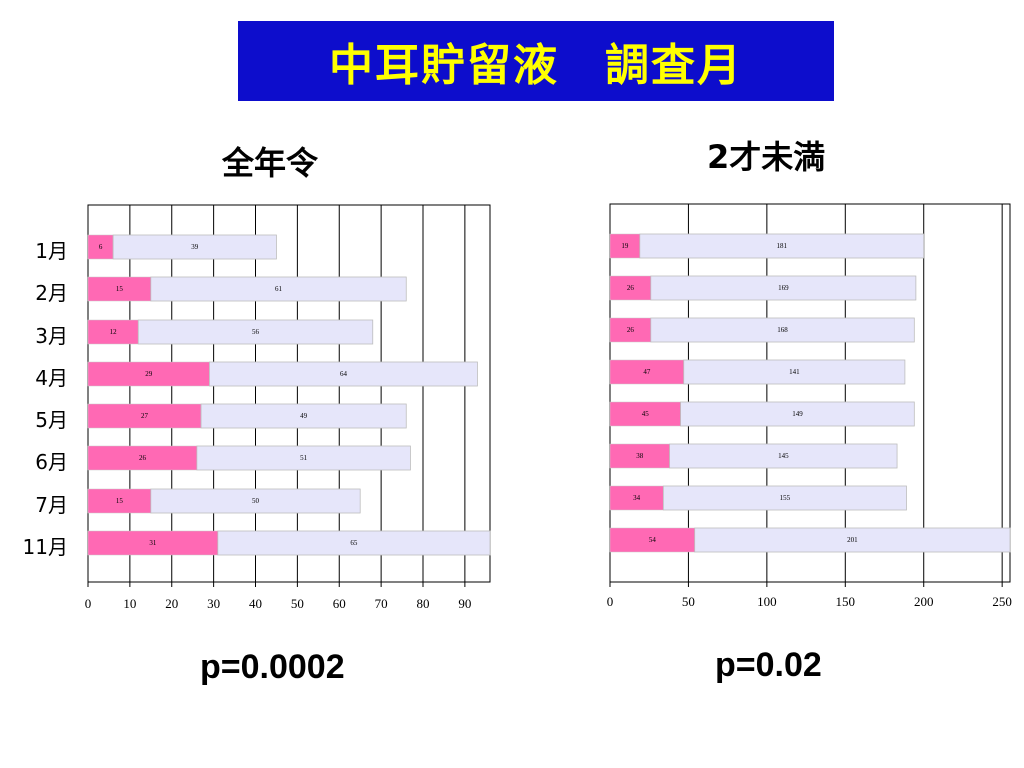 Image resolution: width=1024 pixels, height=768 pixels. I want to click on category-label: 7月, so click(51, 505).